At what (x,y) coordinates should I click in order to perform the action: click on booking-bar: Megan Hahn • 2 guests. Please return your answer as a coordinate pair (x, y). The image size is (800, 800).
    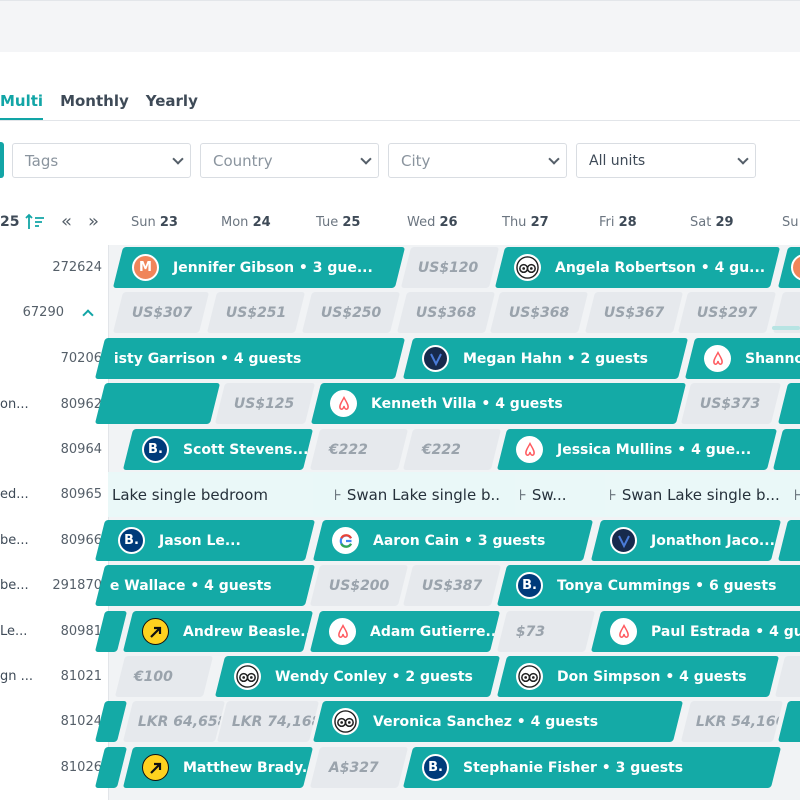
    Looking at the image, I should click on (545, 358).